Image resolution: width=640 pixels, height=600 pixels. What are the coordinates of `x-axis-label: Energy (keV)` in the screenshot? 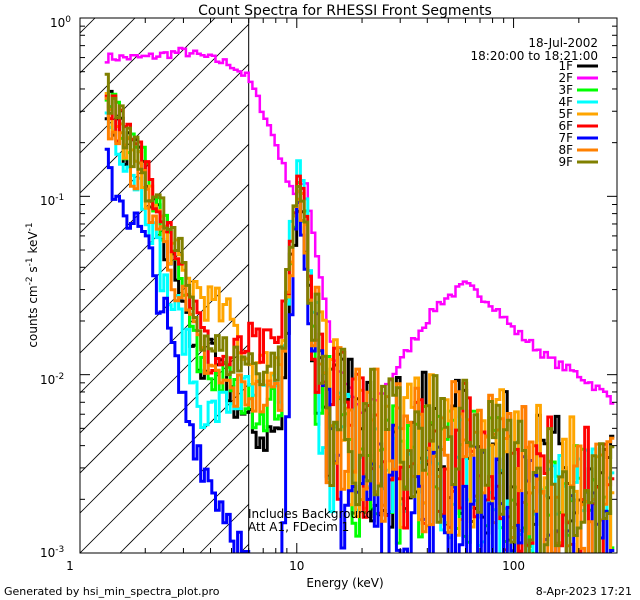 It's located at (344, 583).